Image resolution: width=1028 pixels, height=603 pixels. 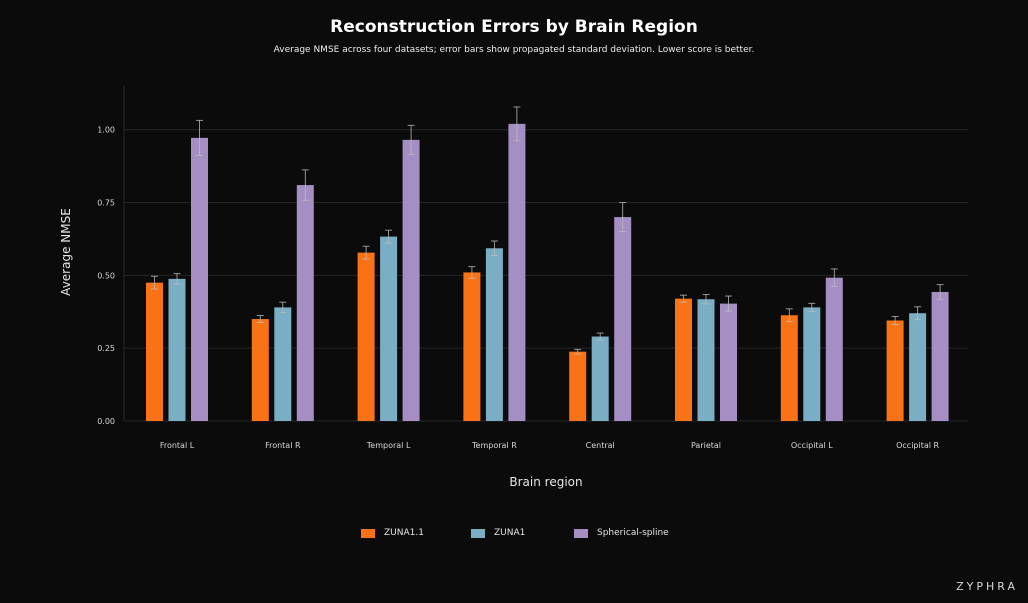 I want to click on legend-label: ZUNA1.1, so click(x=404, y=533).